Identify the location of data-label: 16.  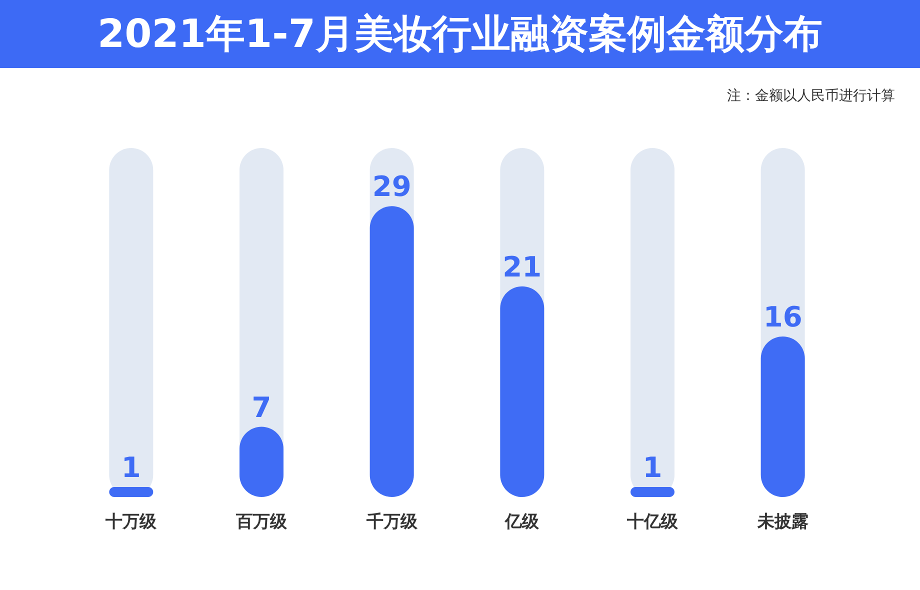
(782, 317).